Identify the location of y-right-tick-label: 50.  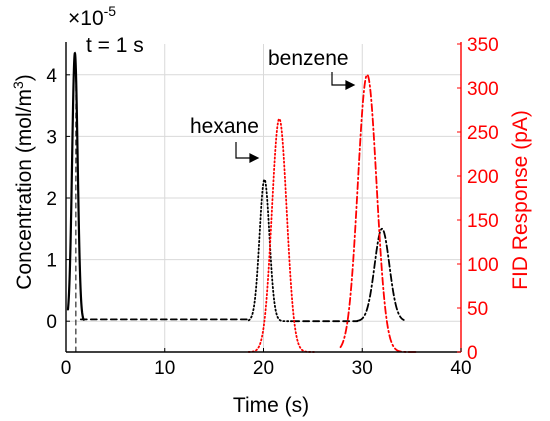
(477, 309).